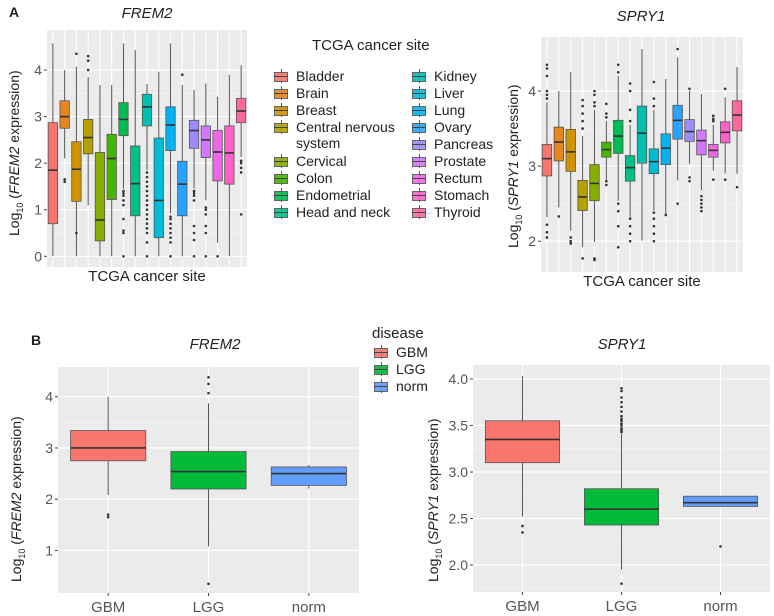  Describe the element at coordinates (606, 144) in the screenshot. I see `box-colon` at that location.